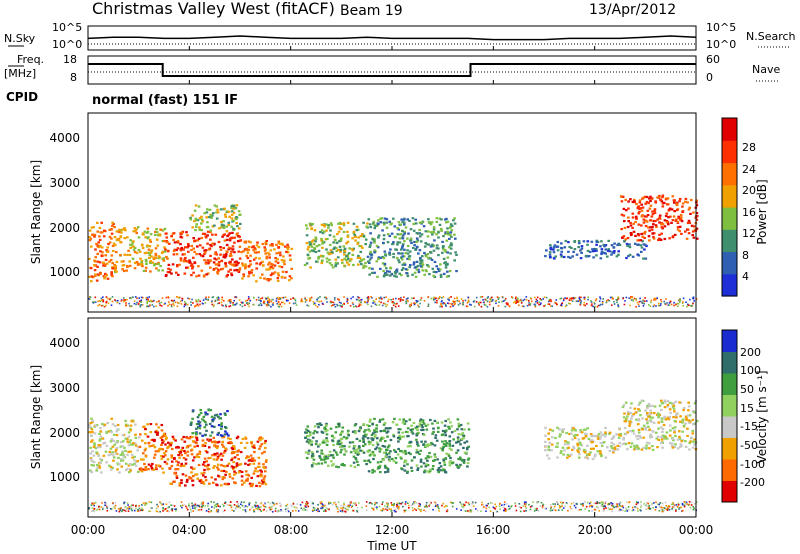  Describe the element at coordinates (749, 147) in the screenshot. I see `power-cbar-tick-28: 28` at that location.